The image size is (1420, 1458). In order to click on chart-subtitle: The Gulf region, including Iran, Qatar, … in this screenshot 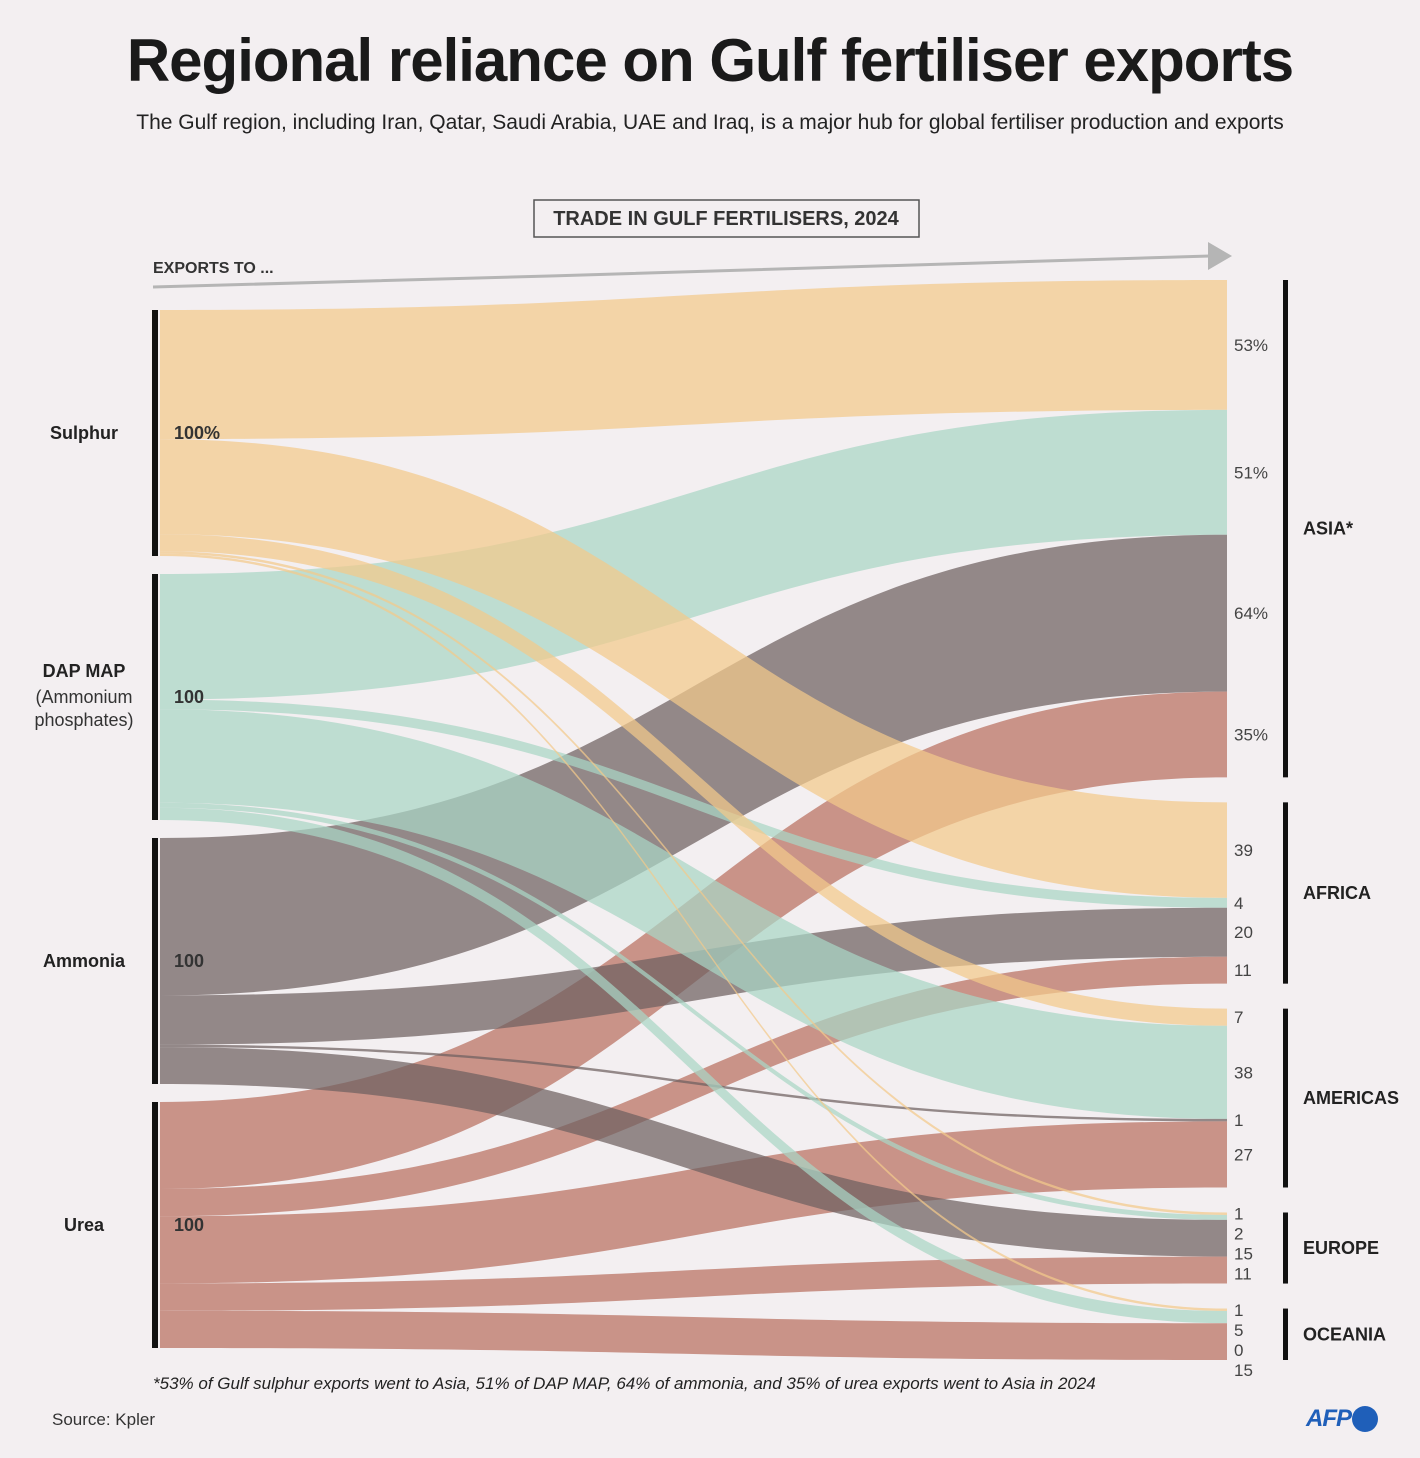, I will do `click(710, 122)`.